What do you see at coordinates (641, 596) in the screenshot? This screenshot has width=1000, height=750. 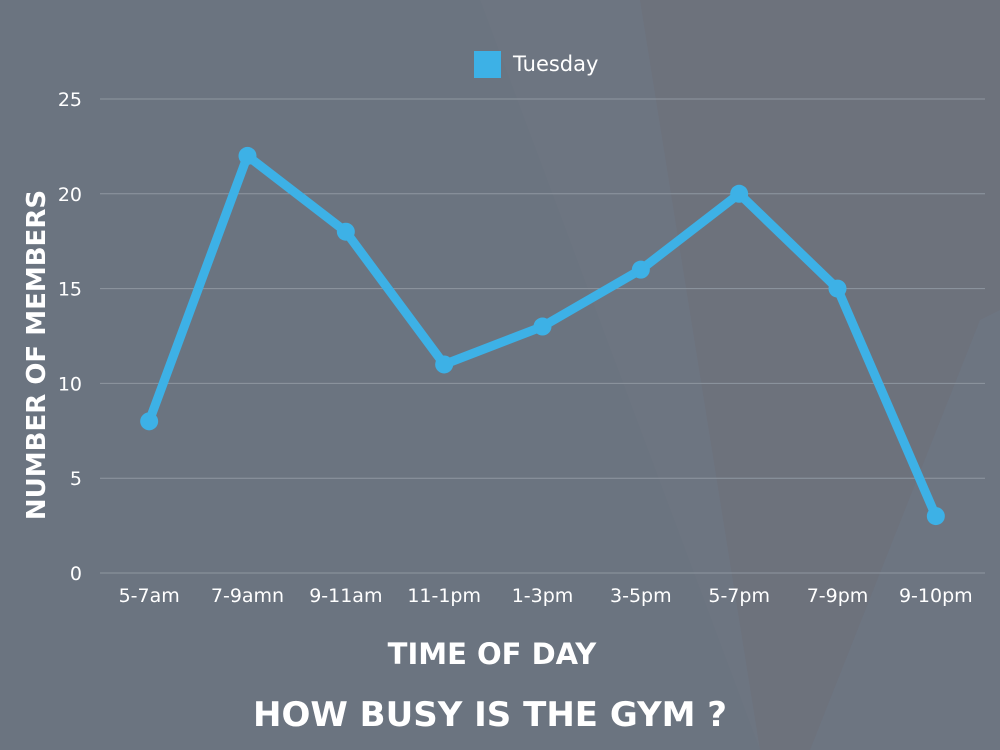 I see `x-tick-label: 3-5pm` at bounding box center [641, 596].